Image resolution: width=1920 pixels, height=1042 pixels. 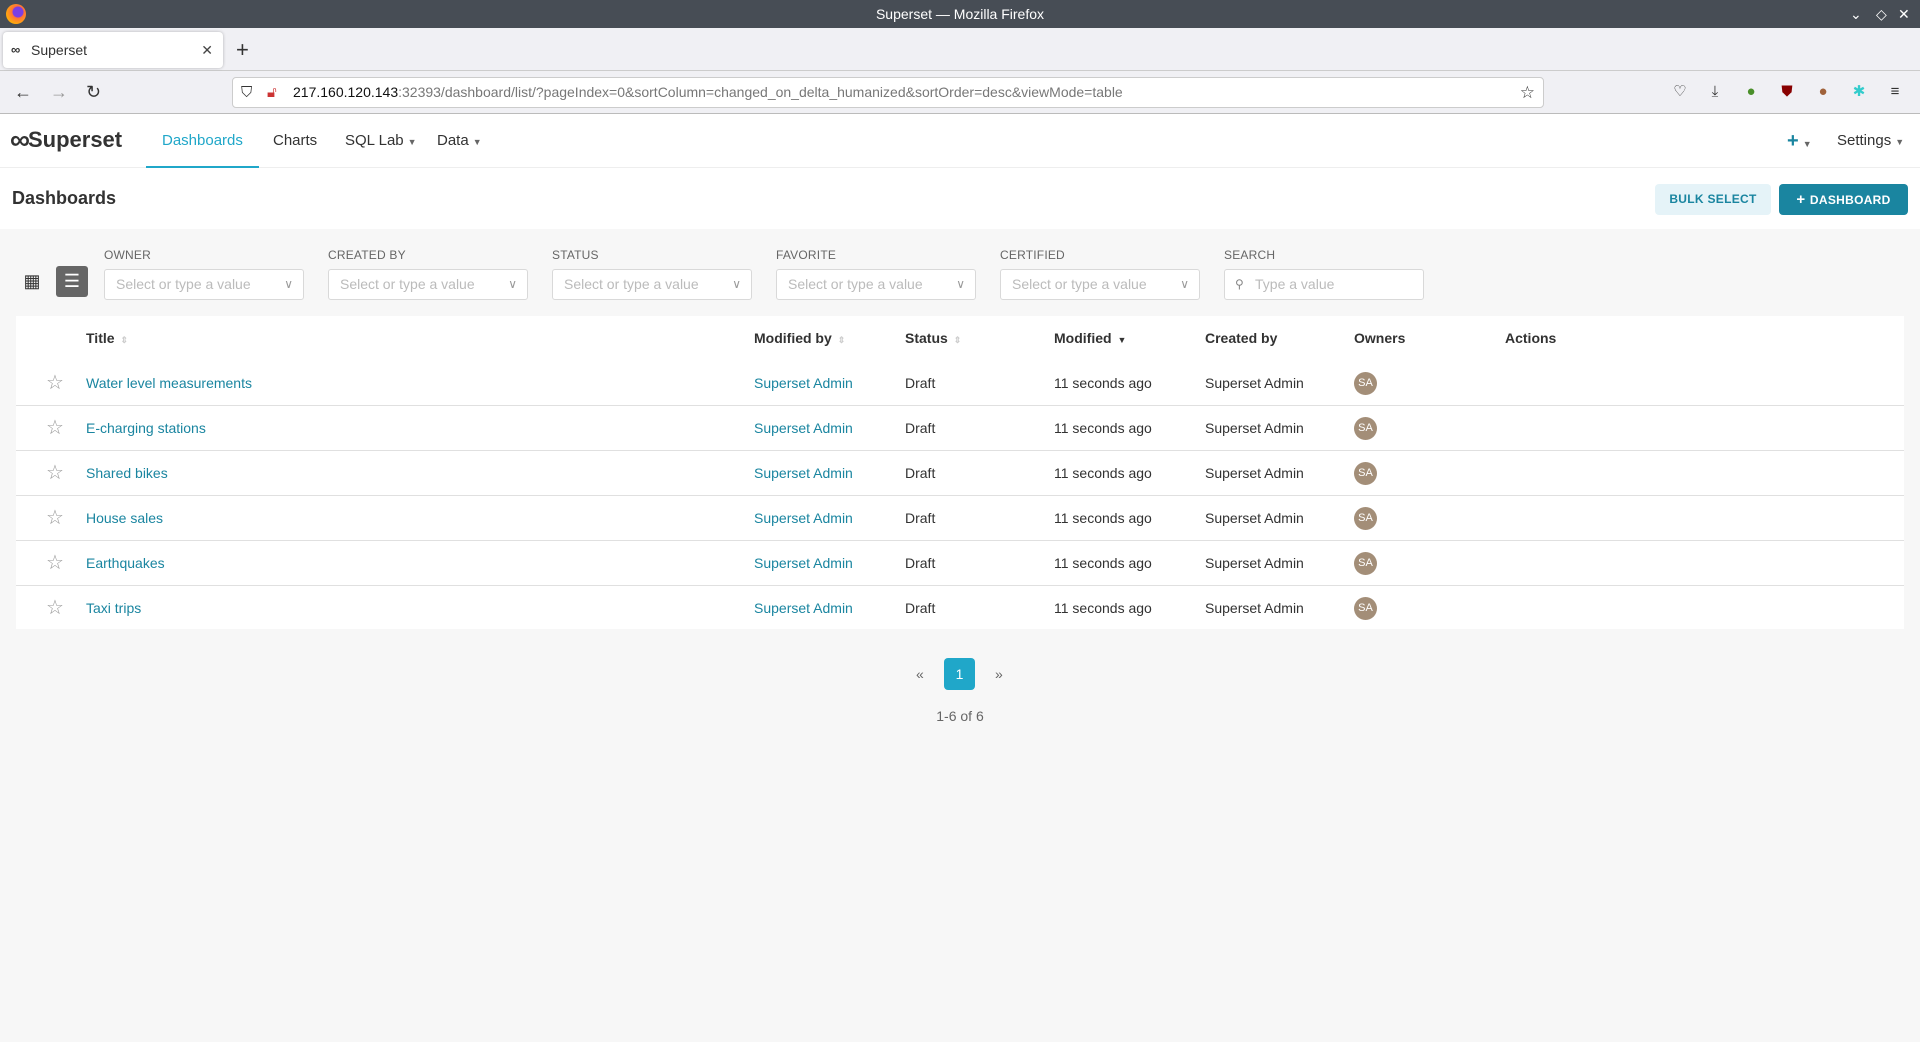 I want to click on dashboard-title-link: House sales, so click(x=125, y=518).